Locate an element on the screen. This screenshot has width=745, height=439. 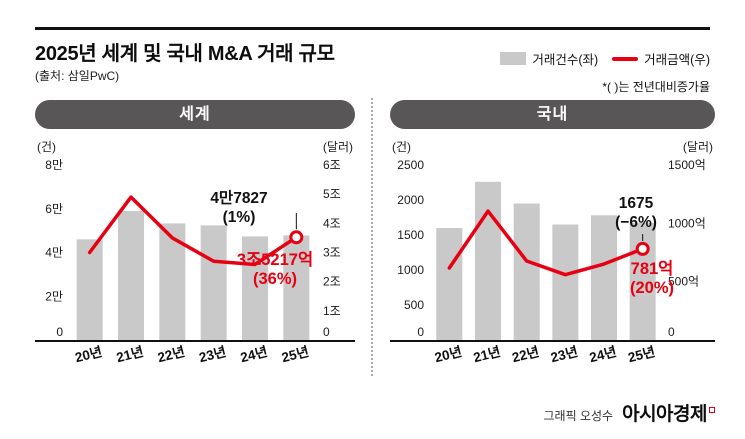
top-rule is located at coordinates (372, 28).